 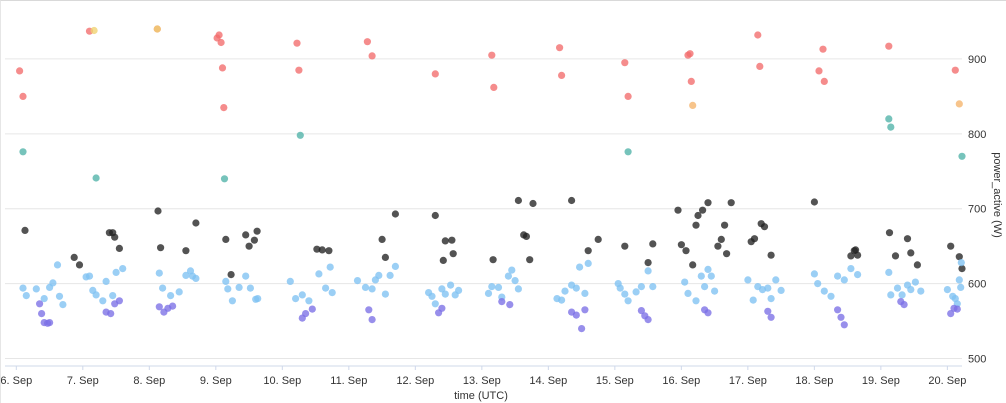 I want to click on x-axis-title: time (UTC), so click(x=481, y=396).